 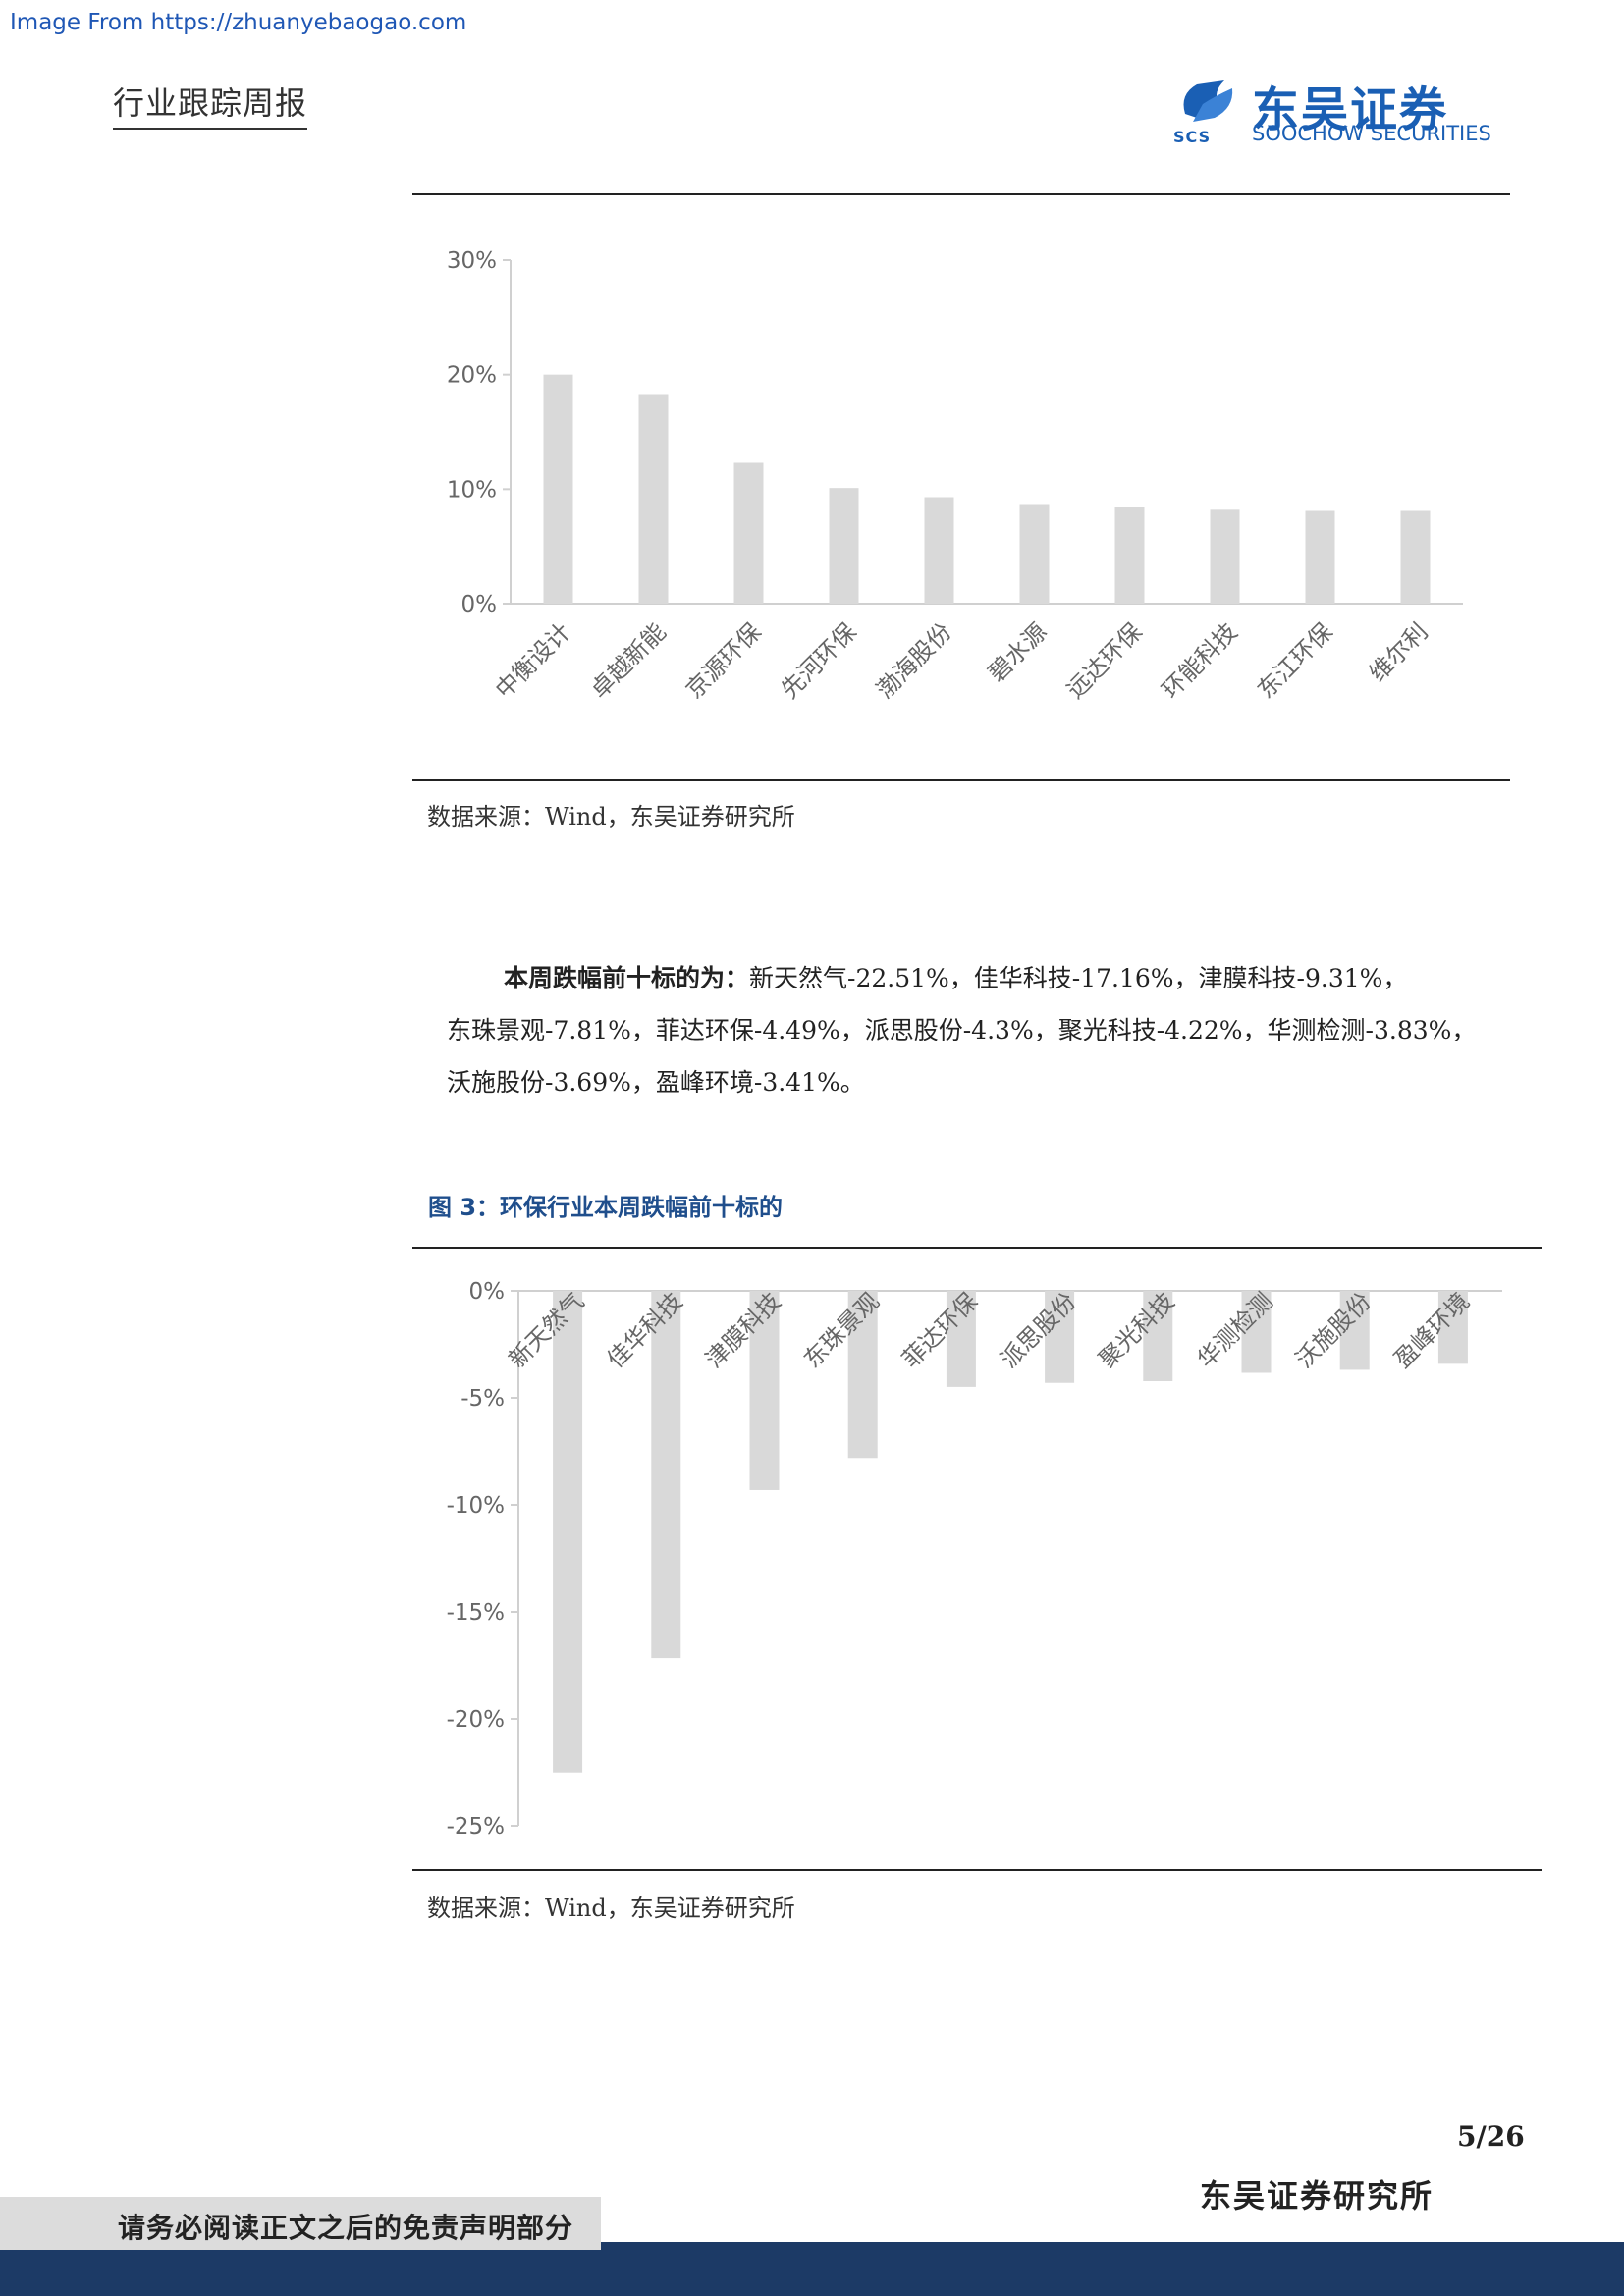 What do you see at coordinates (482, 1399) in the screenshot?
I see `y-tick-label: -5%` at bounding box center [482, 1399].